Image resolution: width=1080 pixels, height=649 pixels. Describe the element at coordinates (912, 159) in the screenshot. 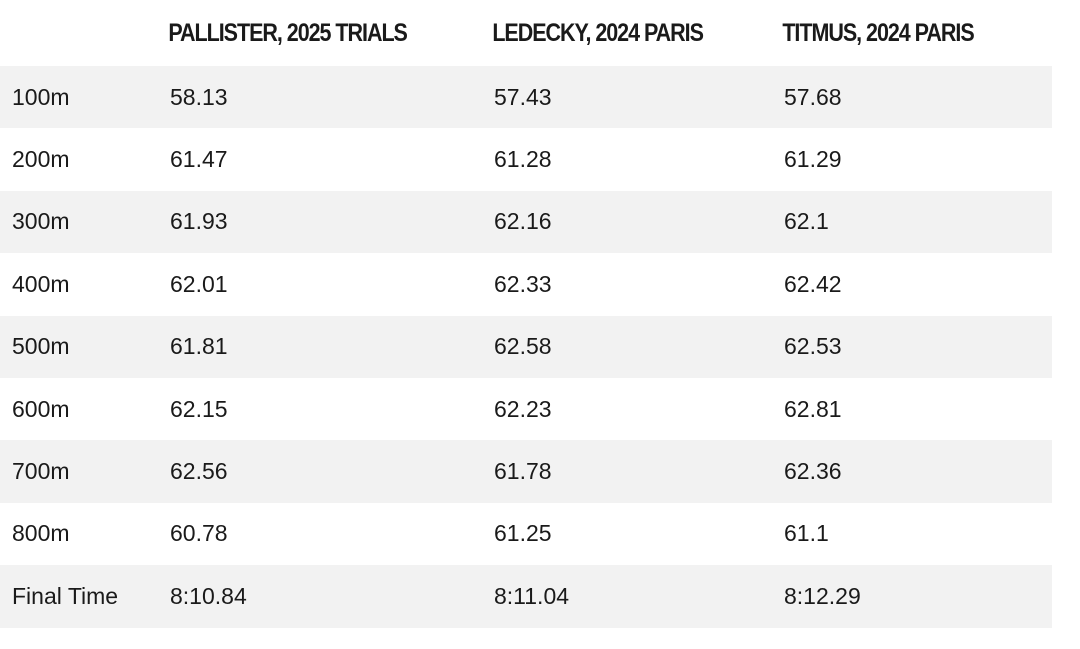

I see `titmus-time: 61.29` at that location.